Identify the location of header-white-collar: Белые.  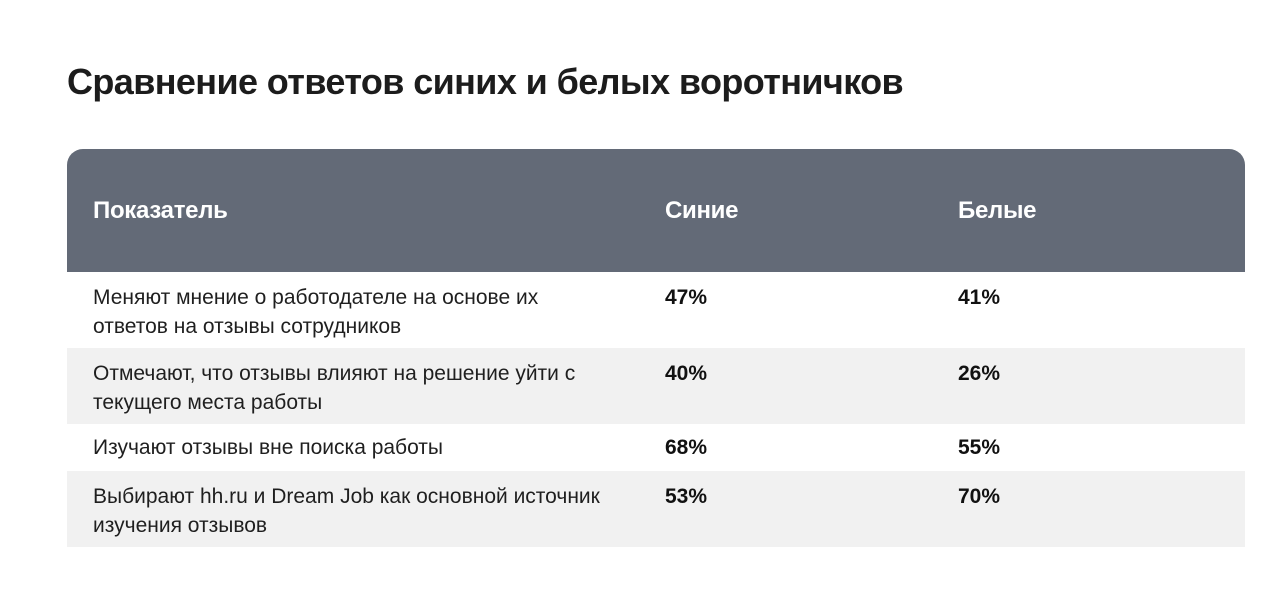
(997, 210).